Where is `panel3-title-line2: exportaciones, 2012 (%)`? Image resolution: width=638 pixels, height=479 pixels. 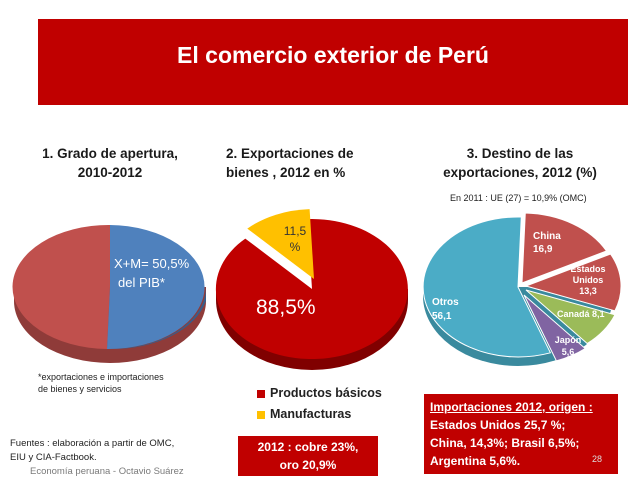
panel3-title-line2: exportaciones, 2012 (%) is located at coordinates (520, 172).